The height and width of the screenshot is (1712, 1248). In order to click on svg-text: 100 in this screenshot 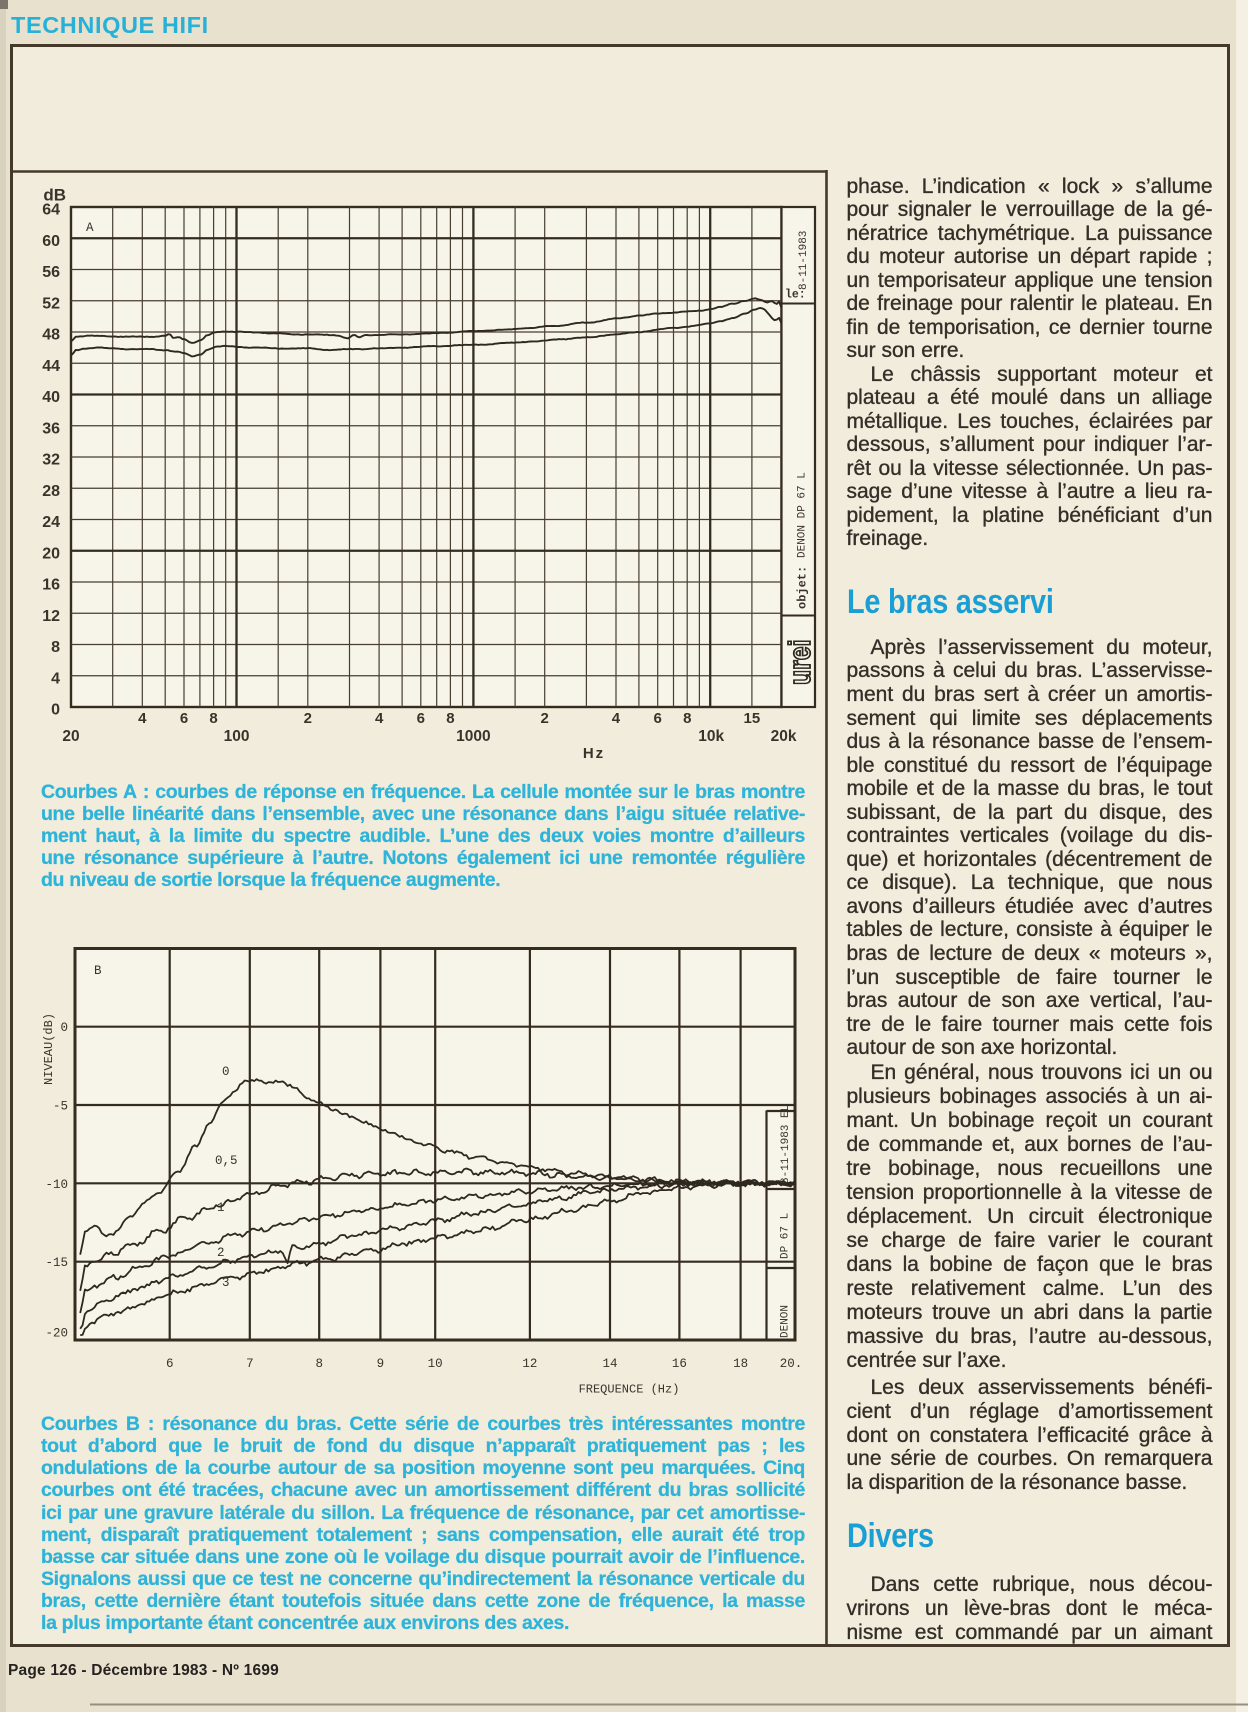, I will do `click(237, 736)`.